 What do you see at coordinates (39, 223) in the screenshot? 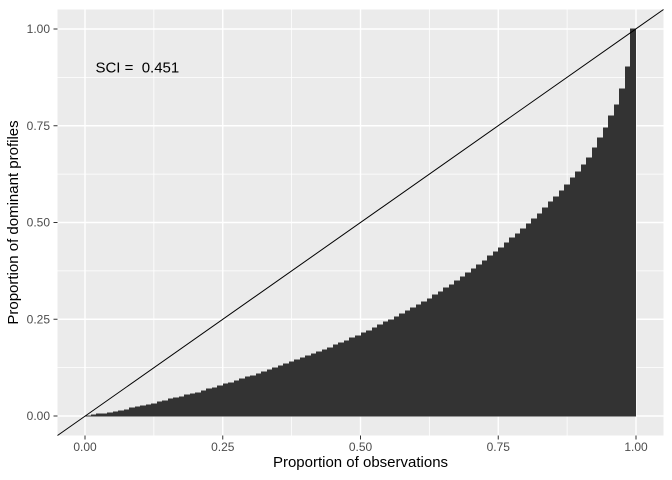
I see `y-tick-label: 0.50` at bounding box center [39, 223].